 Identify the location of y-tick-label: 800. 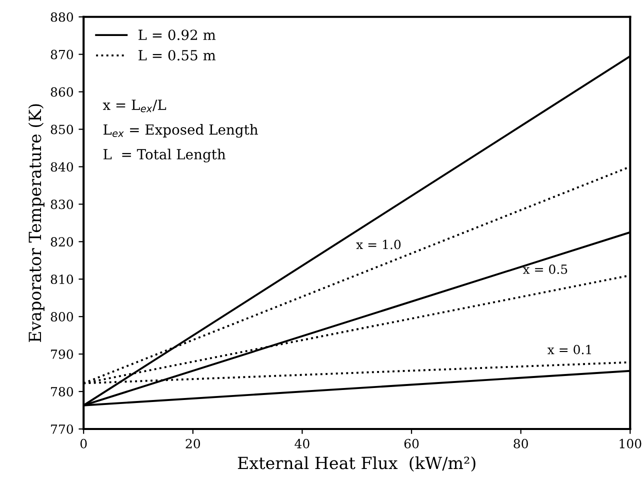
(62, 317).